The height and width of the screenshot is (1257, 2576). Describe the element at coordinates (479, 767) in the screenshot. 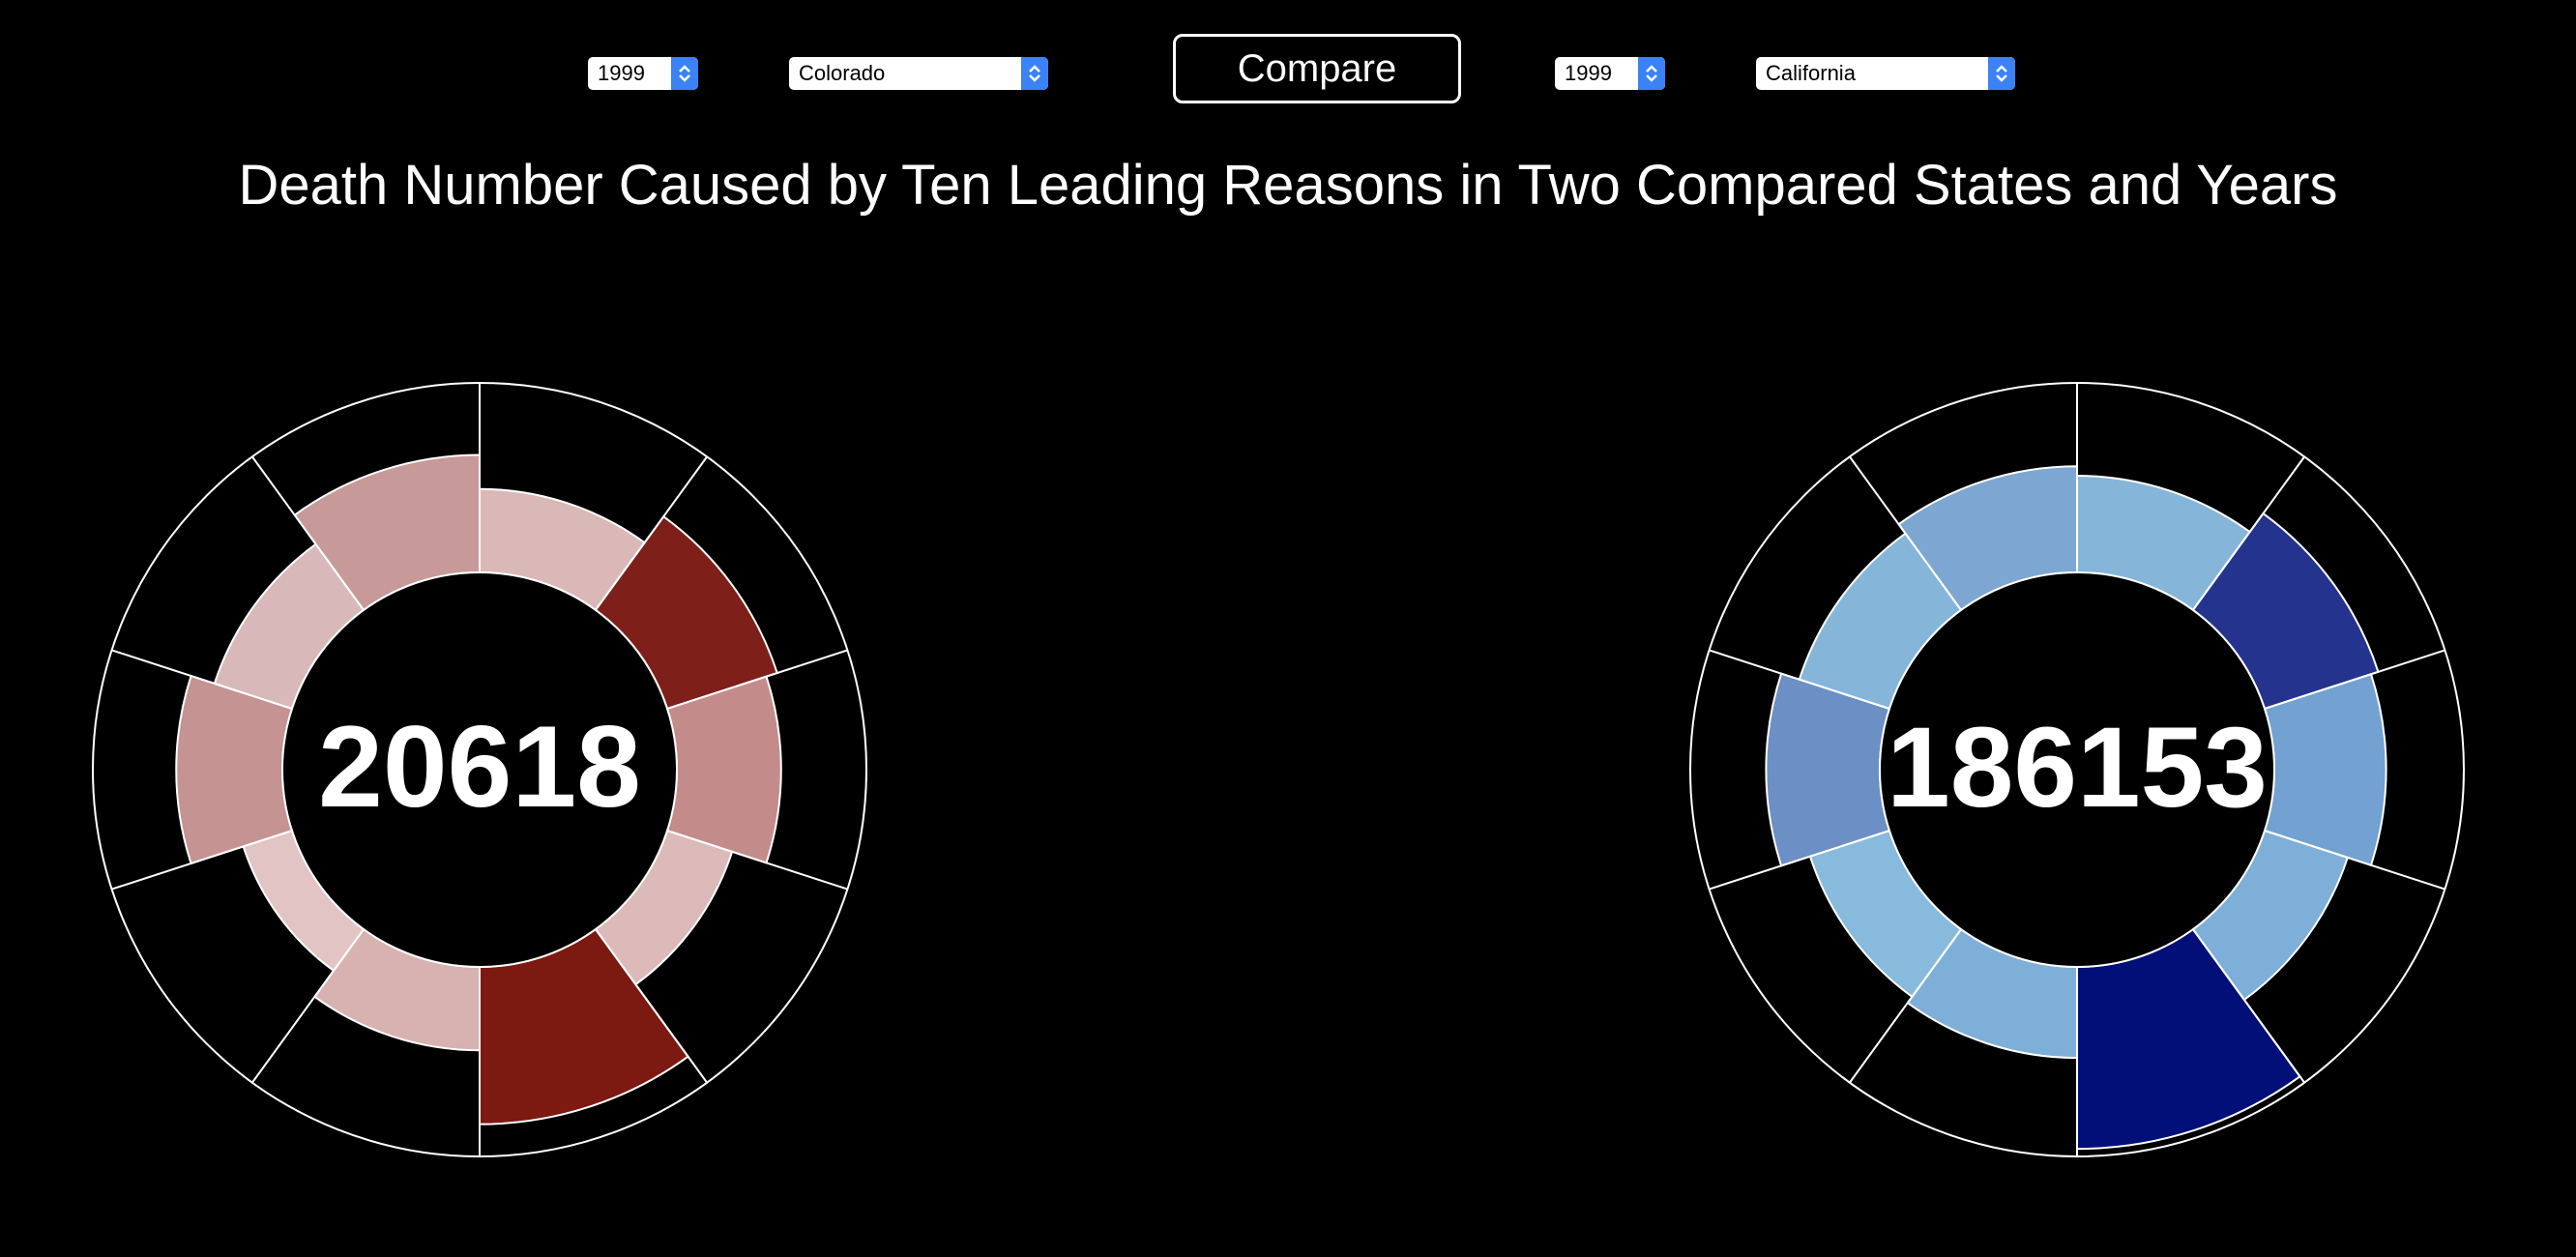

I see `total-deaths-left: 20618` at that location.